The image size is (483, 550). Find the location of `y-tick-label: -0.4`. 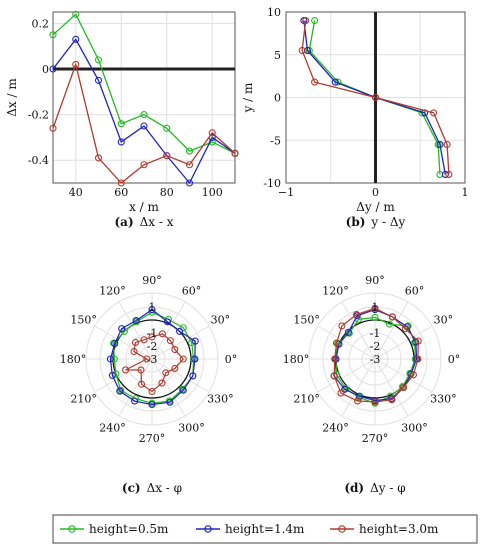

y-tick-label: -0.4 is located at coordinates (38, 160).